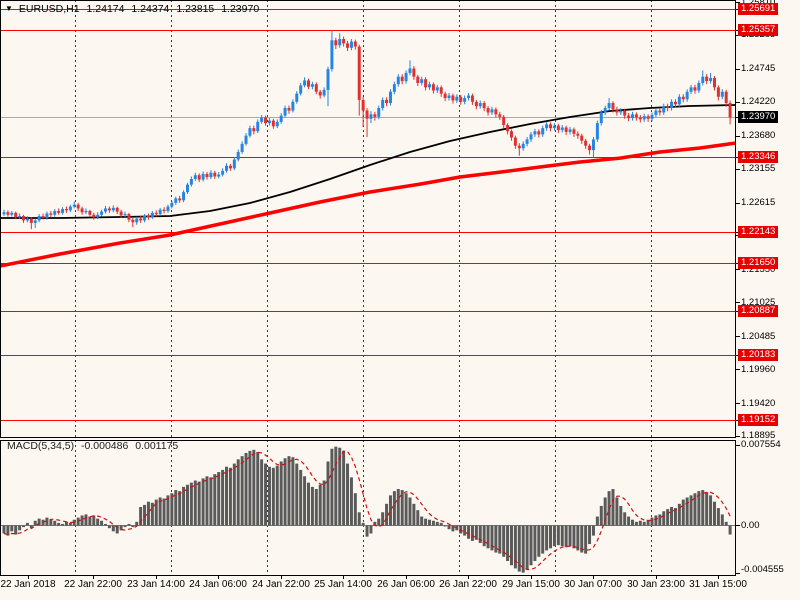  What do you see at coordinates (758, 436) in the screenshot?
I see `price-tick-label: 1.18895` at bounding box center [758, 436].